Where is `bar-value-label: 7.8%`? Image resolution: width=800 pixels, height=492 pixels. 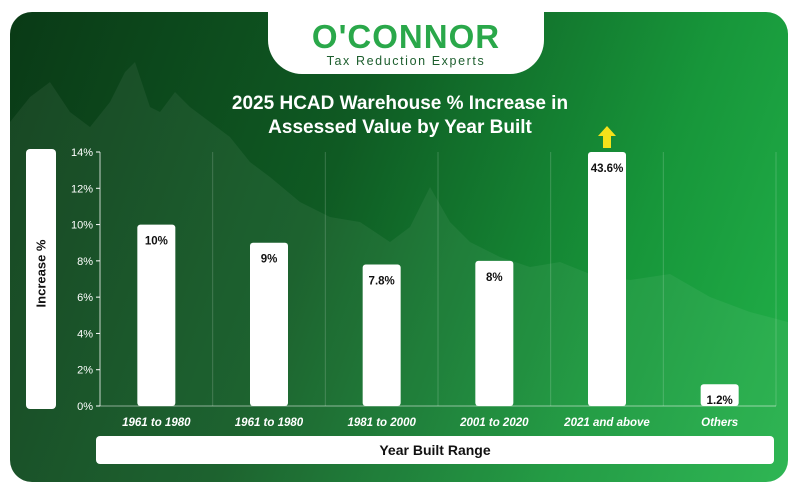
bar-value-label: 7.8% is located at coordinates (382, 281).